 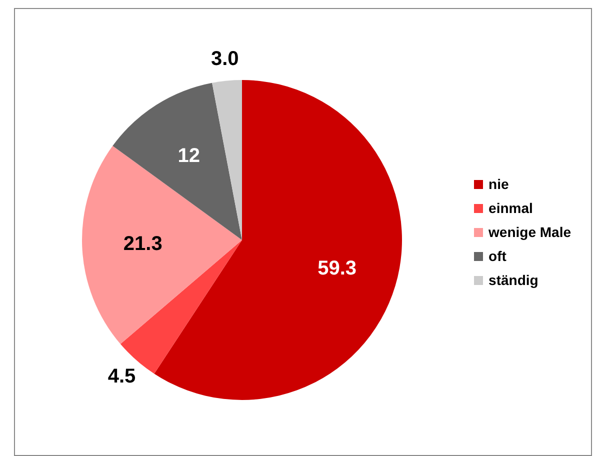 What do you see at coordinates (142, 243) in the screenshot?
I see `data-label: 21.3` at bounding box center [142, 243].